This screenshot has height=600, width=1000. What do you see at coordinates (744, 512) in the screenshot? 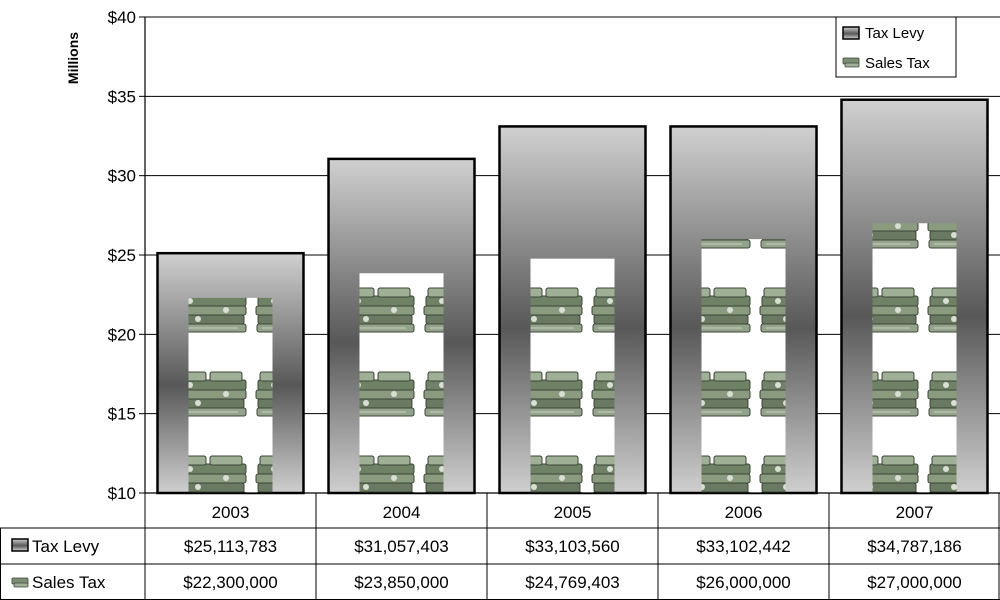
I see `x-tick-label-2006: 2006` at bounding box center [744, 512].